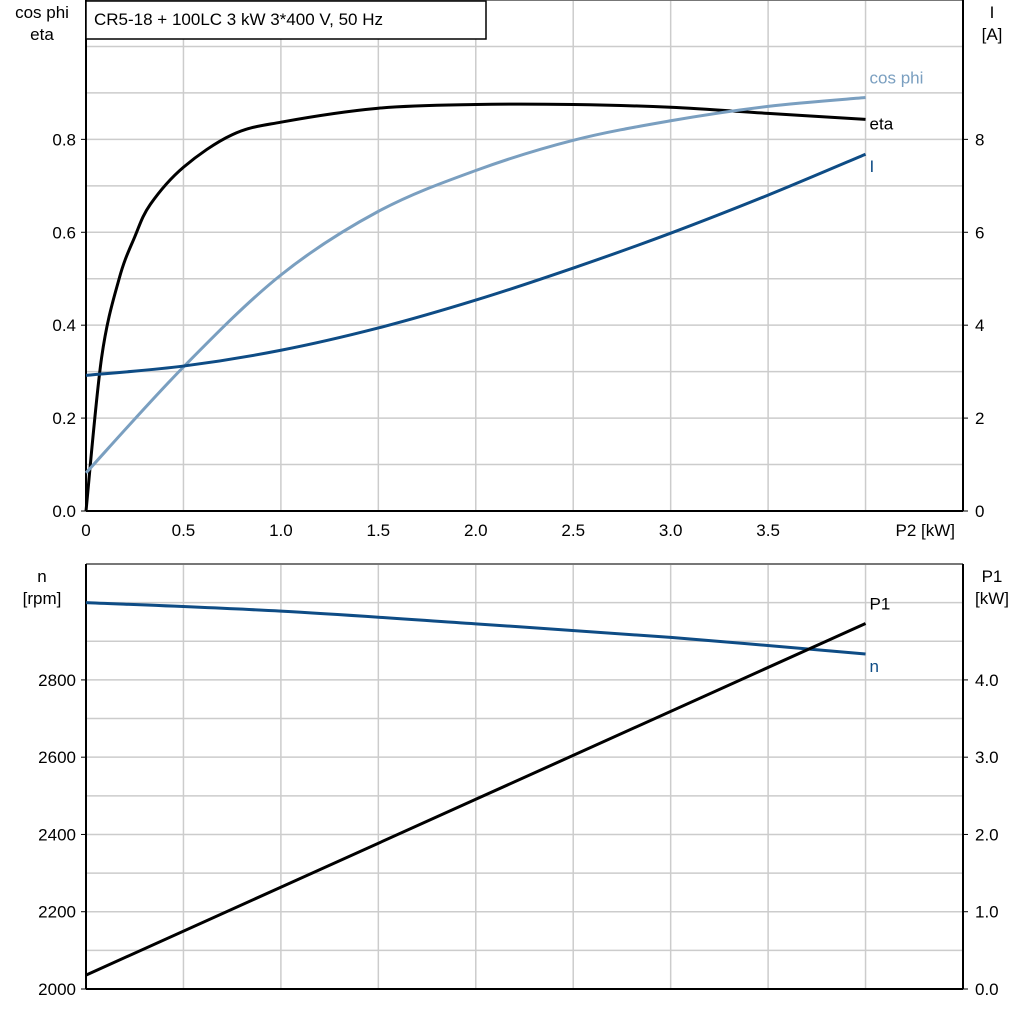 The image size is (1024, 1024). Describe the element at coordinates (475, 628) in the screenshot. I see `bottom-series-n-line` at that location.